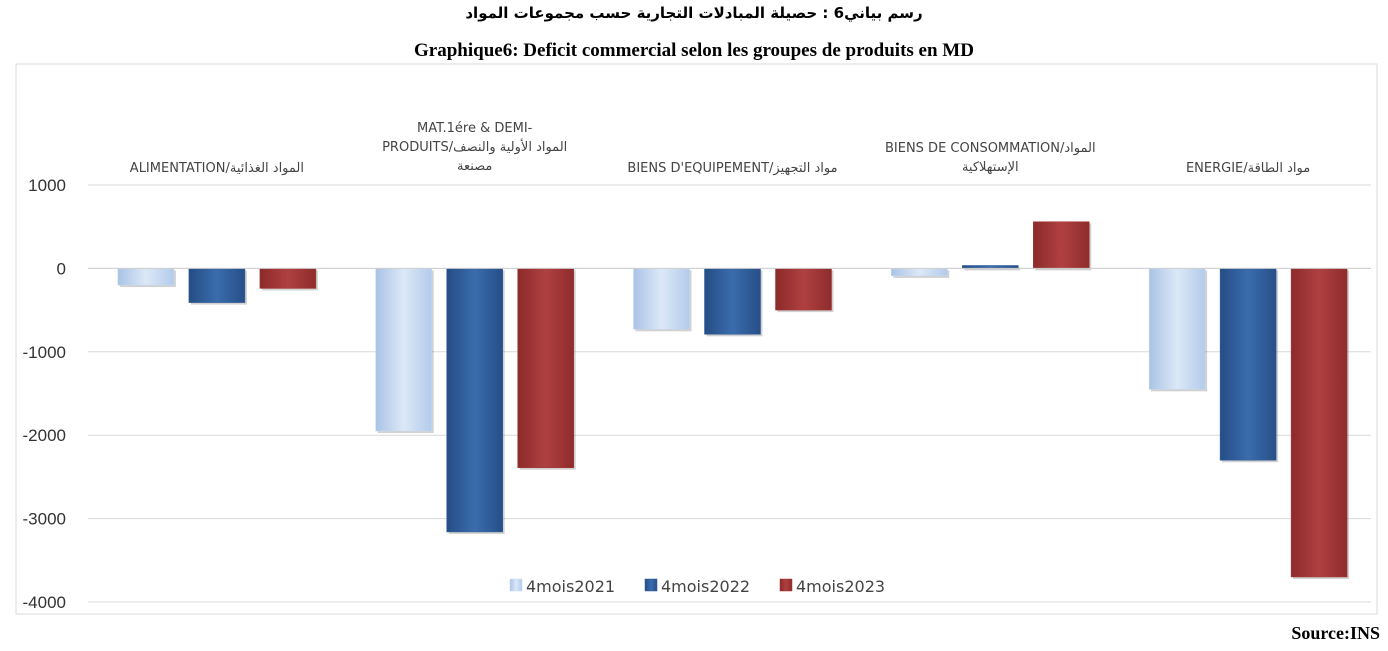  Describe the element at coordinates (217, 168) in the screenshot. I see `category-label: ALIMENTATION/المواد الغذائية` at that location.